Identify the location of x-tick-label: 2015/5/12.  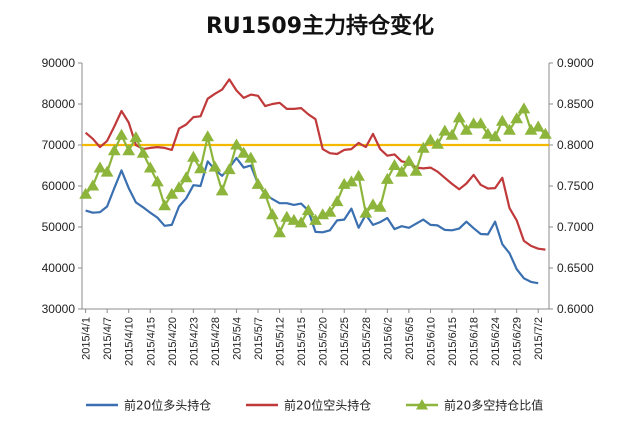
(281, 341).